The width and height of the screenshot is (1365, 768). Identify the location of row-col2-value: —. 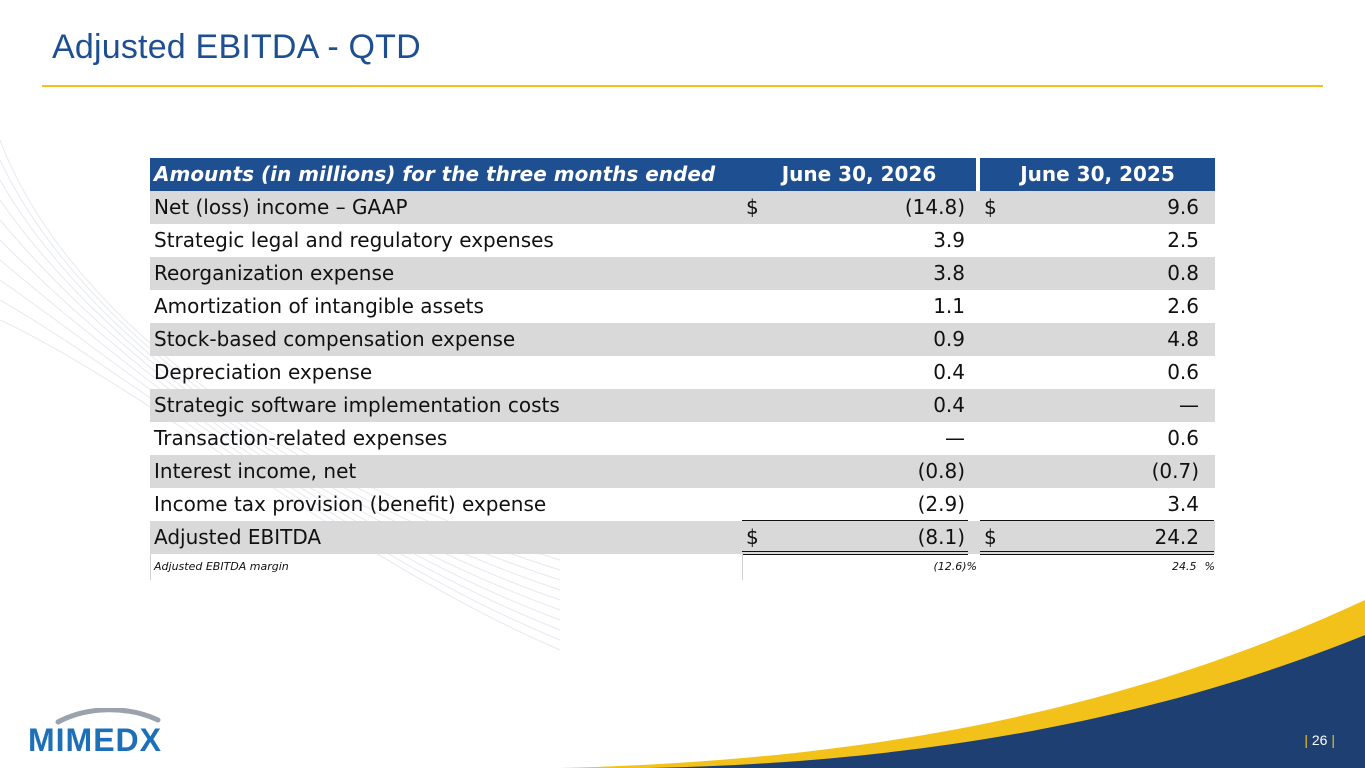
(1189, 405).